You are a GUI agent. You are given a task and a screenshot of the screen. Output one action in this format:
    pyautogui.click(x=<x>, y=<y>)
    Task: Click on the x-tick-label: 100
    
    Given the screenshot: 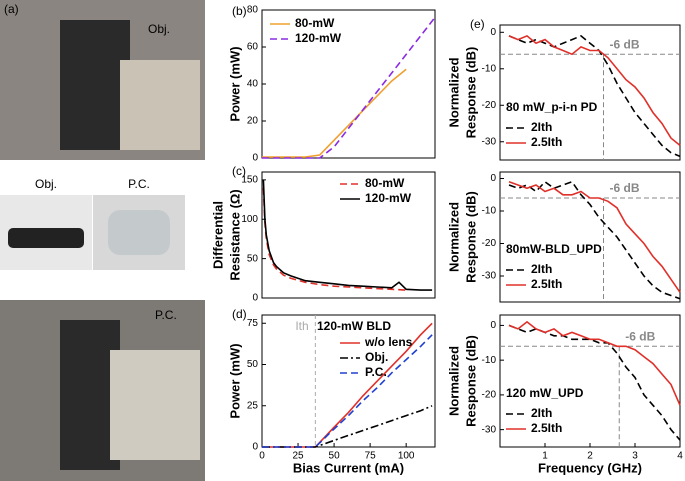 What is the action you would take?
    pyautogui.click(x=406, y=456)
    